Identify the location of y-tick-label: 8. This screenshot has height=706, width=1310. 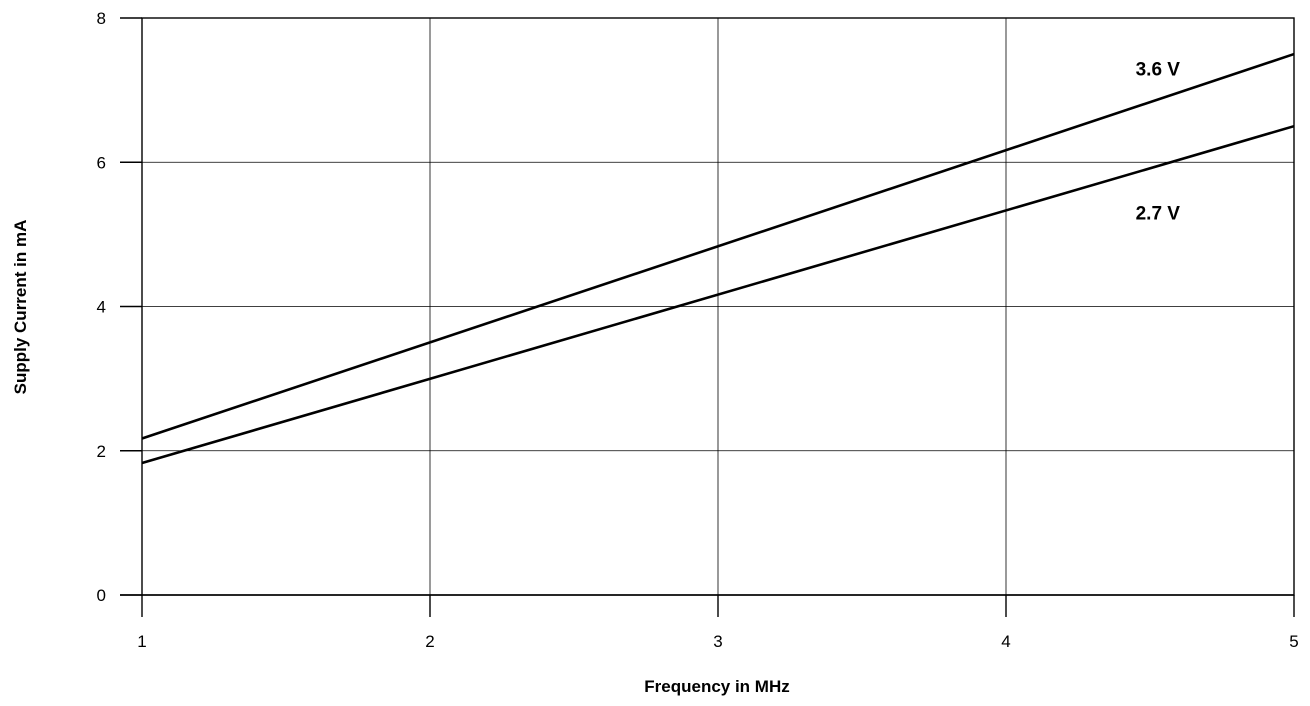
(101, 18).